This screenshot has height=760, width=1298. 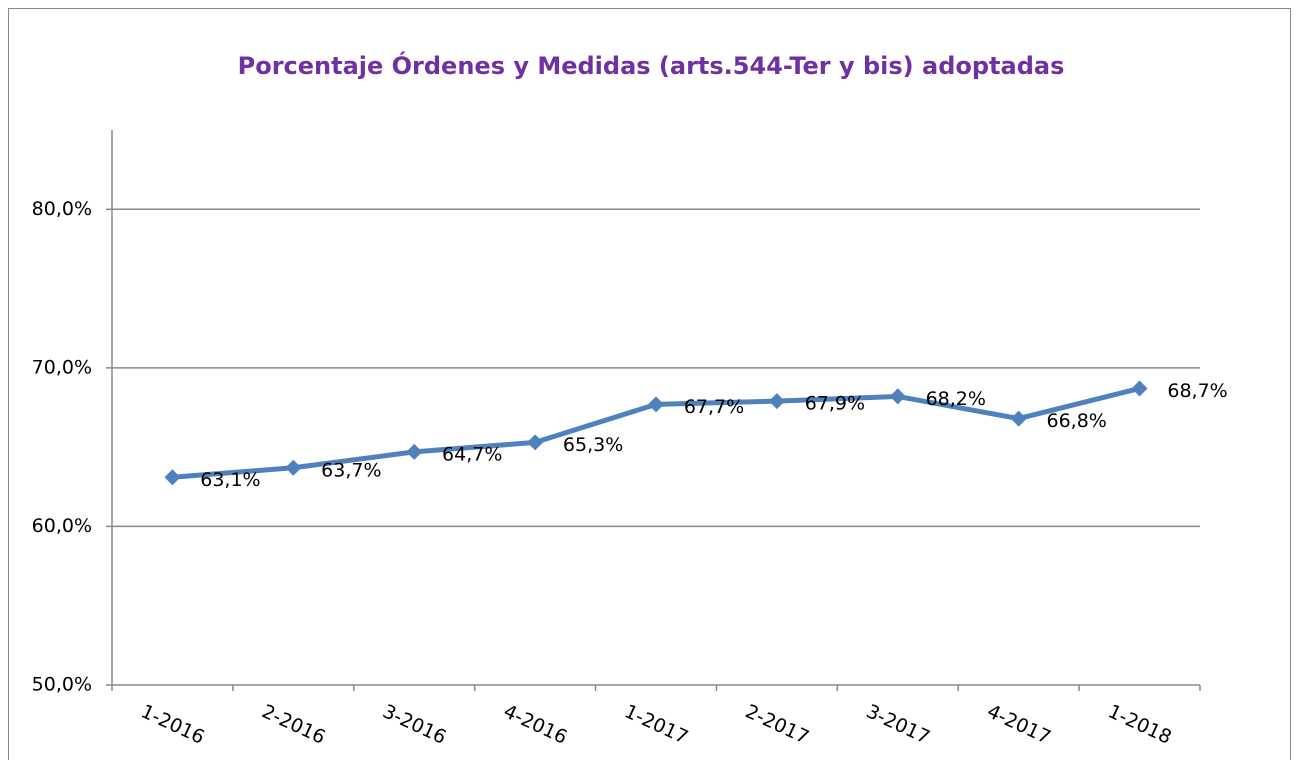 I want to click on data-label: 67,7%, so click(x=714, y=407).